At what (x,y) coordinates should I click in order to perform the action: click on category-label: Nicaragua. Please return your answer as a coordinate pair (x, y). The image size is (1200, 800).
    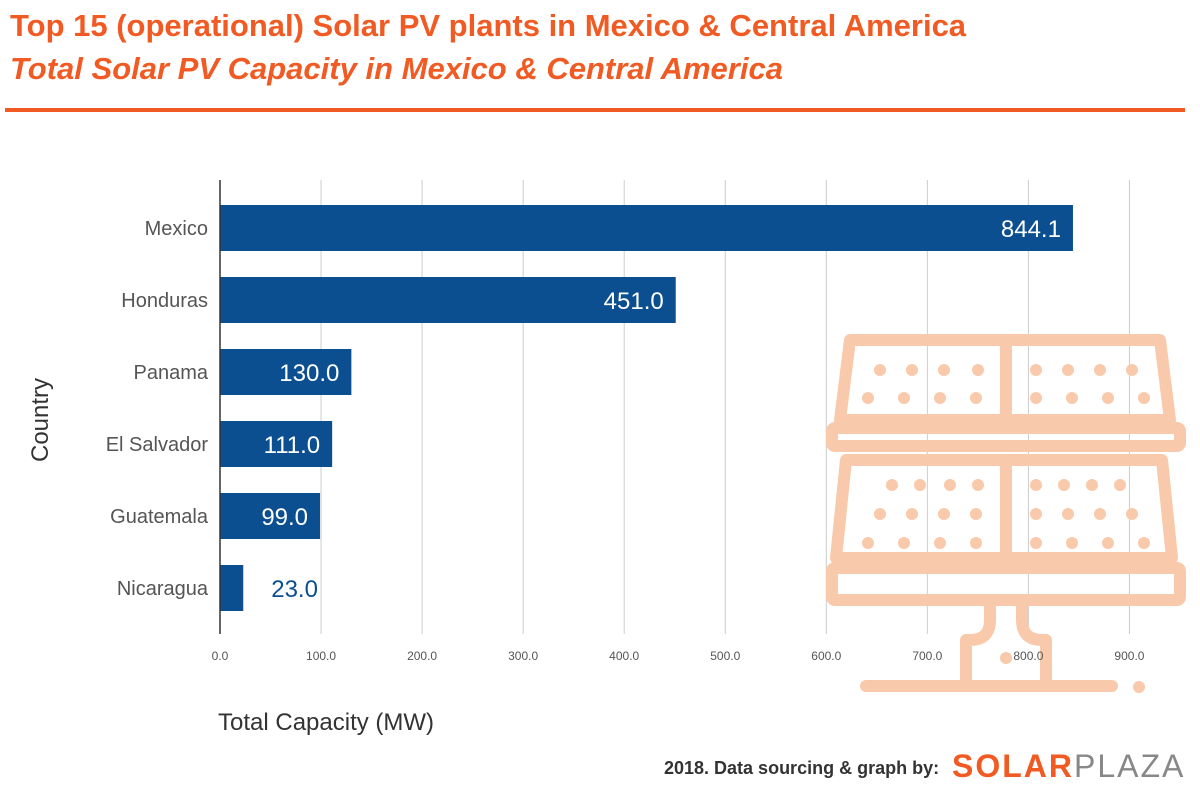
    Looking at the image, I should click on (163, 589).